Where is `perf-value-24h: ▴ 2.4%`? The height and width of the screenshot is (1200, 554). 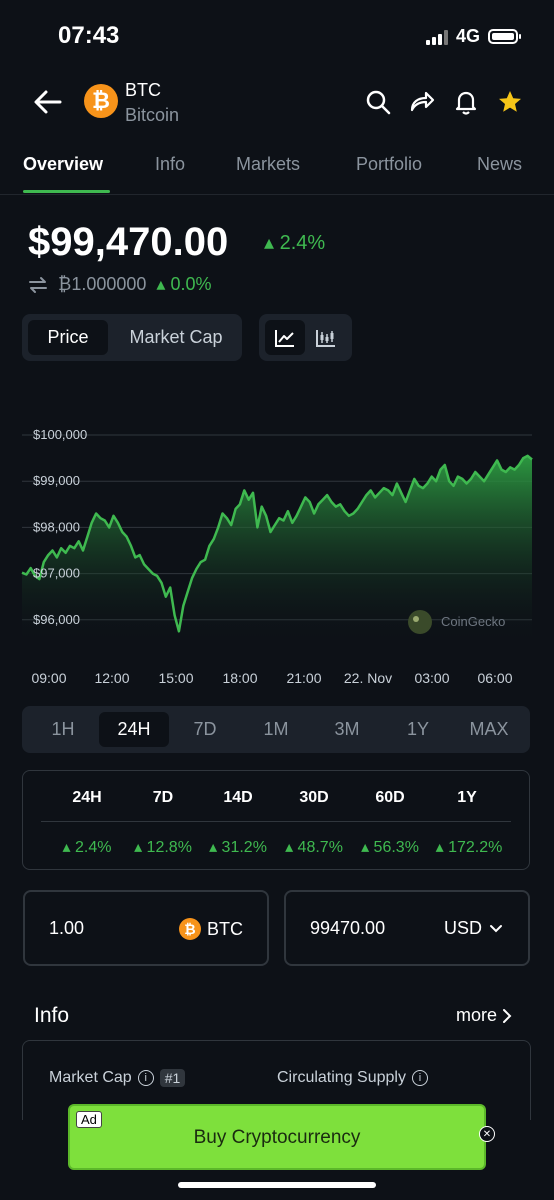
perf-value-24h: ▴ 2.4% is located at coordinates (87, 847).